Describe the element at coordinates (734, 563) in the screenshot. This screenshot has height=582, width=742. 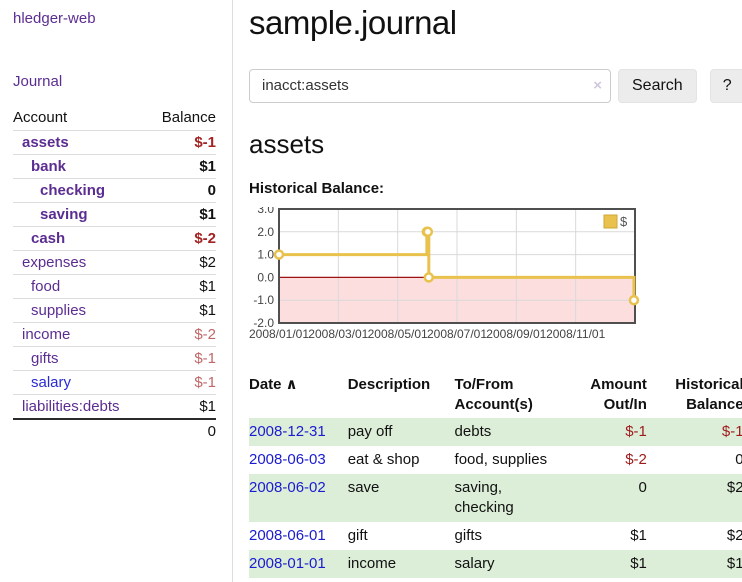
I see `transaction-balance: $1` at that location.